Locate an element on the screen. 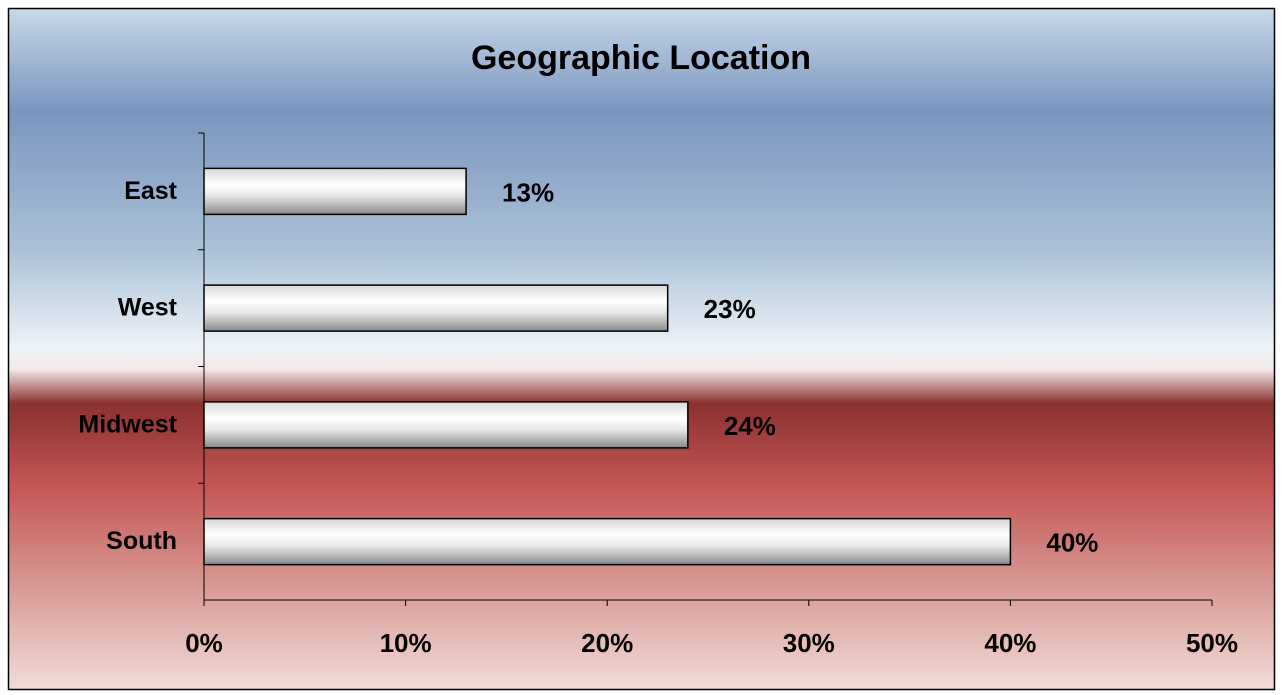 Image resolution: width=1283 pixels, height=695 pixels. y-tick-label: West is located at coordinates (148, 308).